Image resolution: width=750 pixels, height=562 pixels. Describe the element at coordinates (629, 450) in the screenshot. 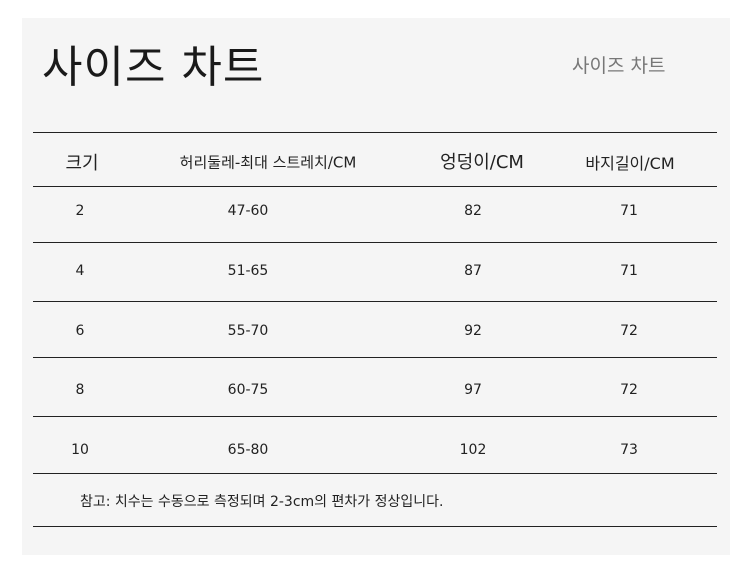

I see `length-cell: 73` at that location.